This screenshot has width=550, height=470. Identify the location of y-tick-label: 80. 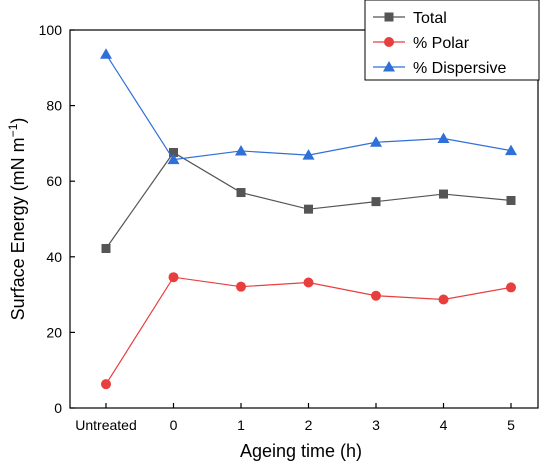
(54, 106).